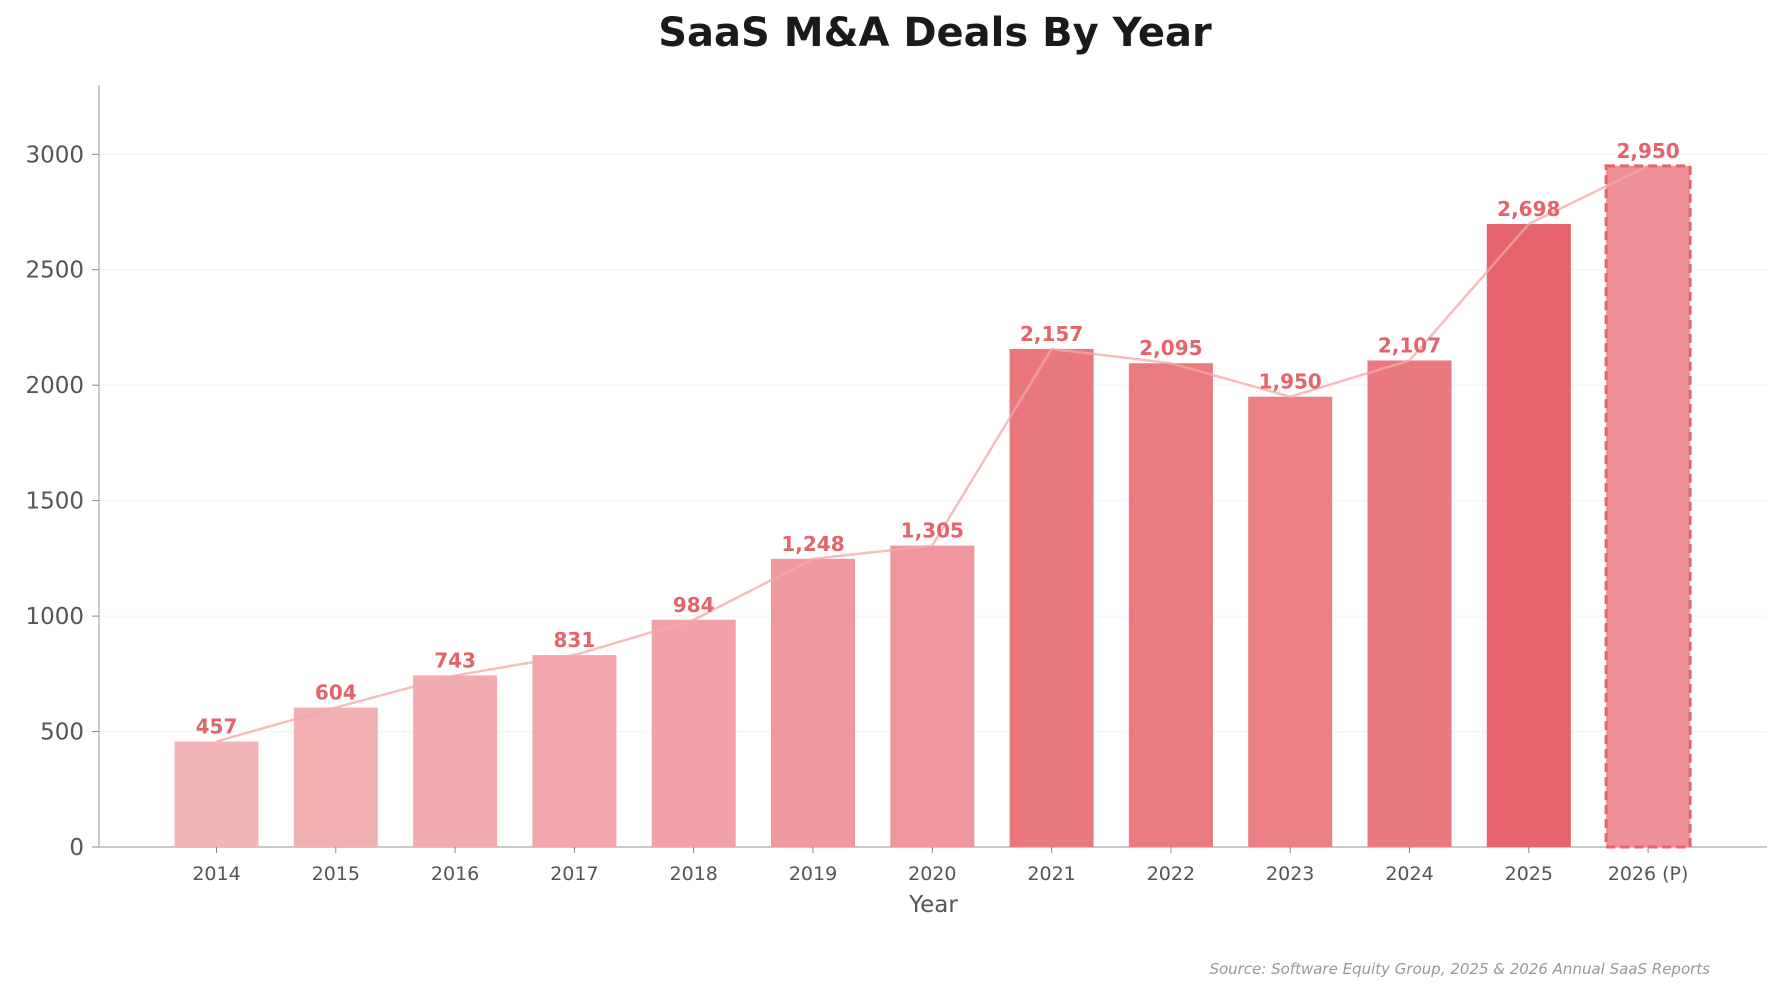  What do you see at coordinates (932, 874) in the screenshot?
I see `x-tick-label: 2020` at bounding box center [932, 874].